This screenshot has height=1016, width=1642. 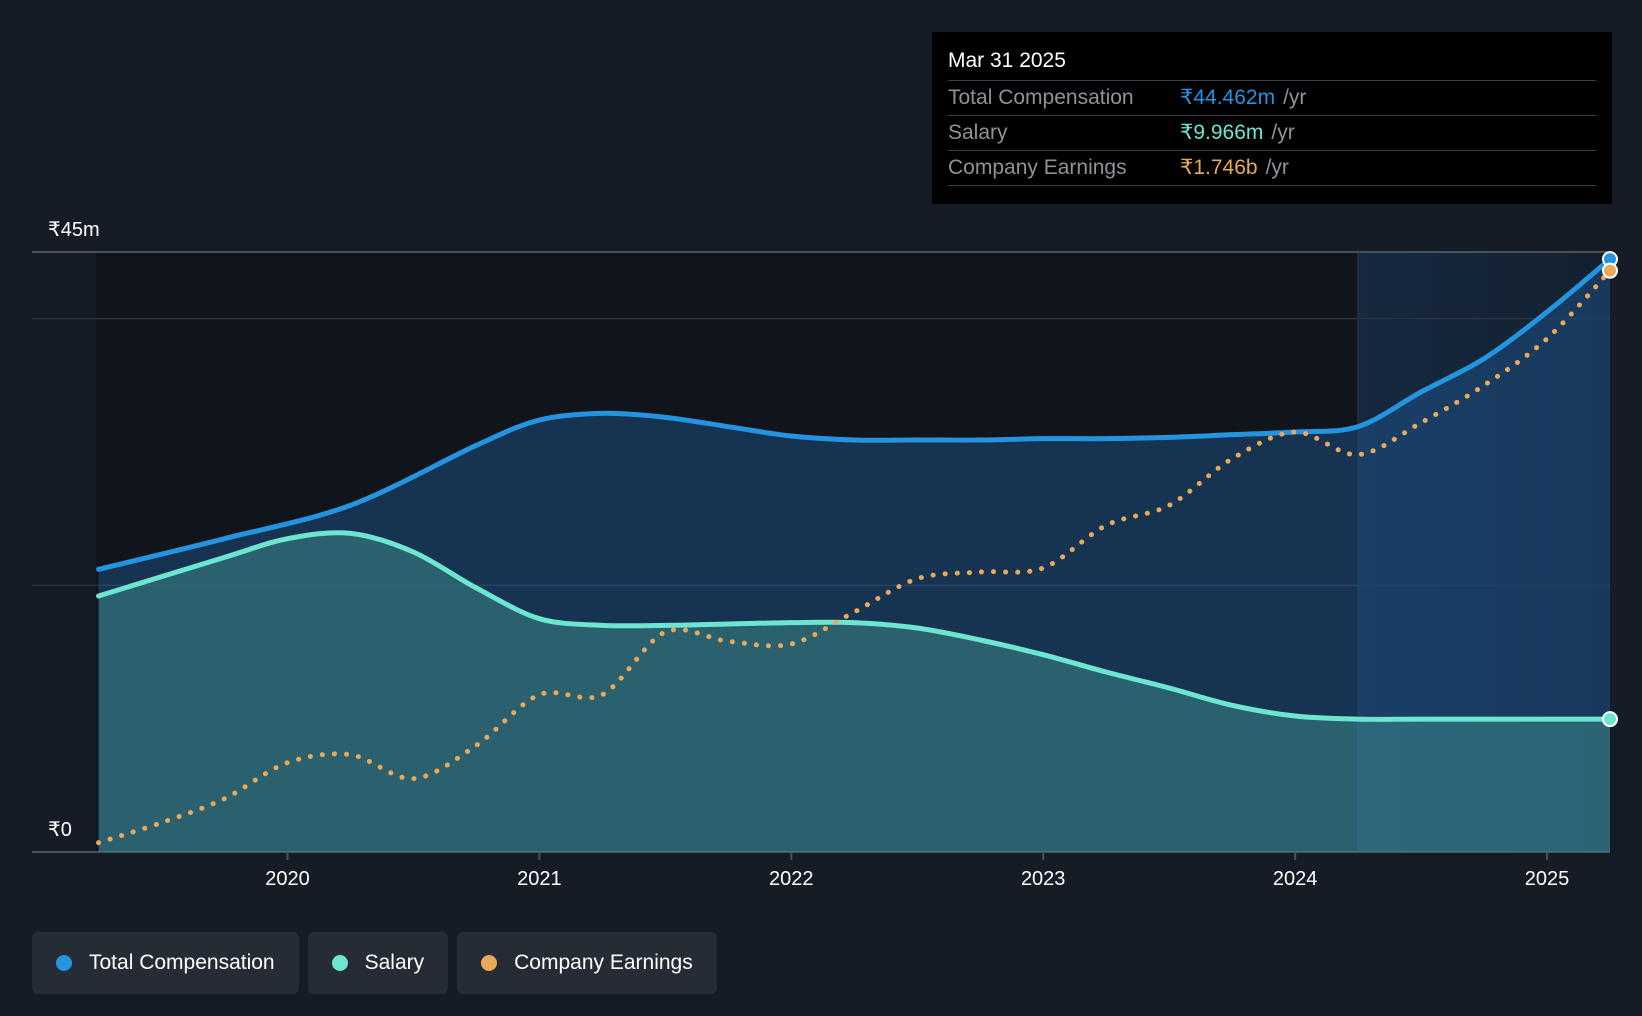 What do you see at coordinates (60, 830) in the screenshot?
I see `y-axis-bottom-label: ₹0` at bounding box center [60, 830].